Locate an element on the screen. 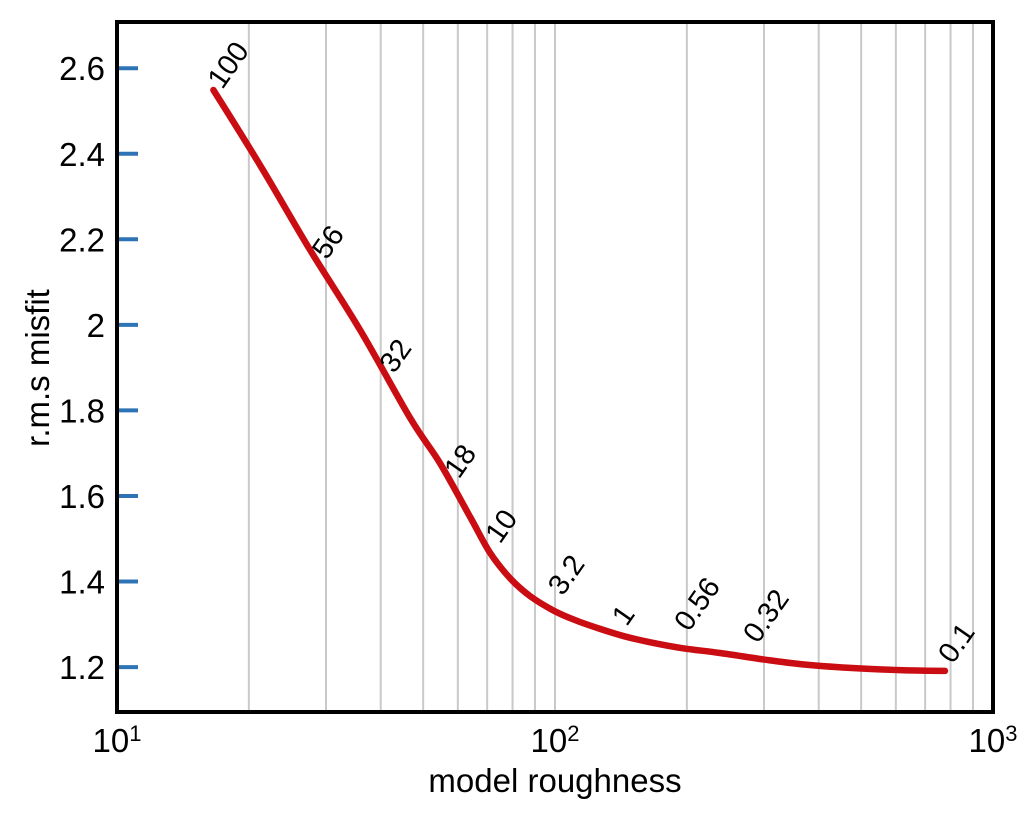 This screenshot has width=1033, height=816. curve-point-label: 100 is located at coordinates (229, 65).